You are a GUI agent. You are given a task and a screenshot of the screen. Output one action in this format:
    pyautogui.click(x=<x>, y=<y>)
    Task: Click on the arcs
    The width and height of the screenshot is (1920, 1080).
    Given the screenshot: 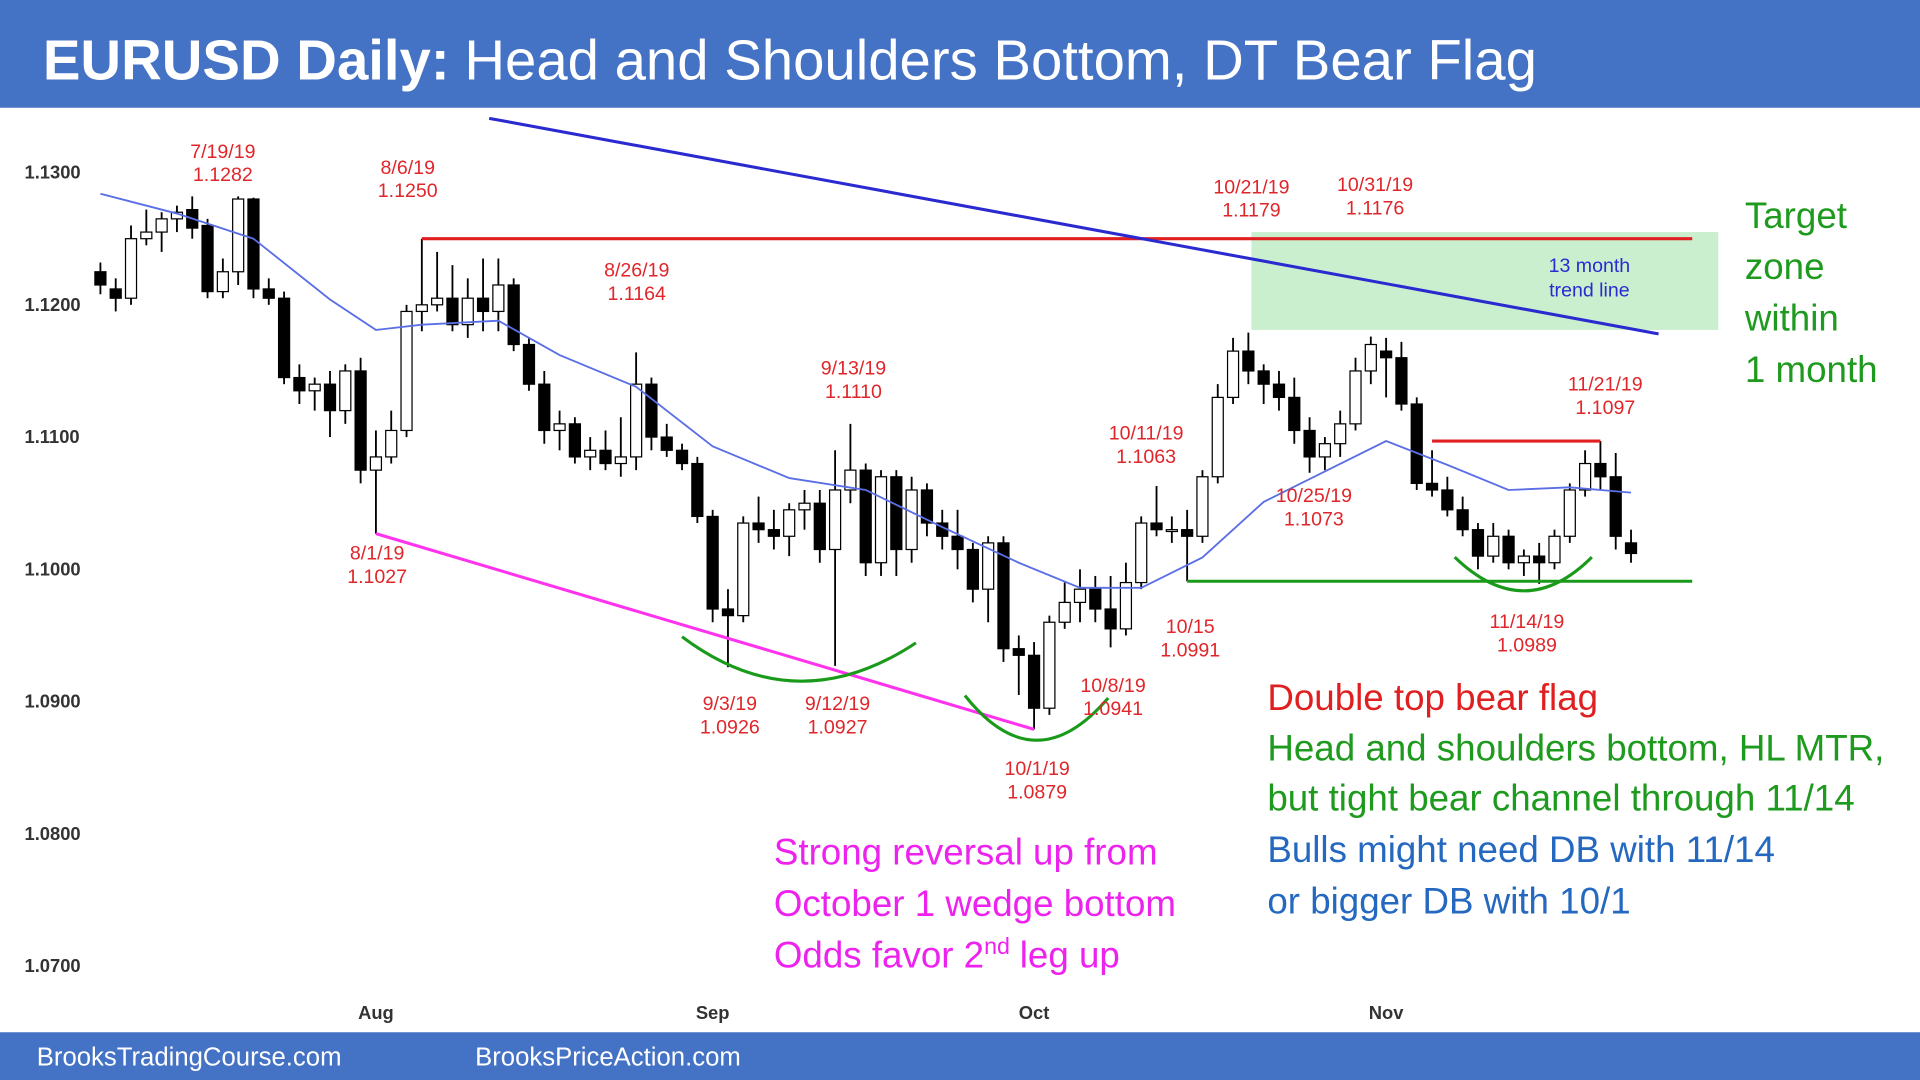 What is the action you would take?
    pyautogui.click(x=1137, y=649)
    